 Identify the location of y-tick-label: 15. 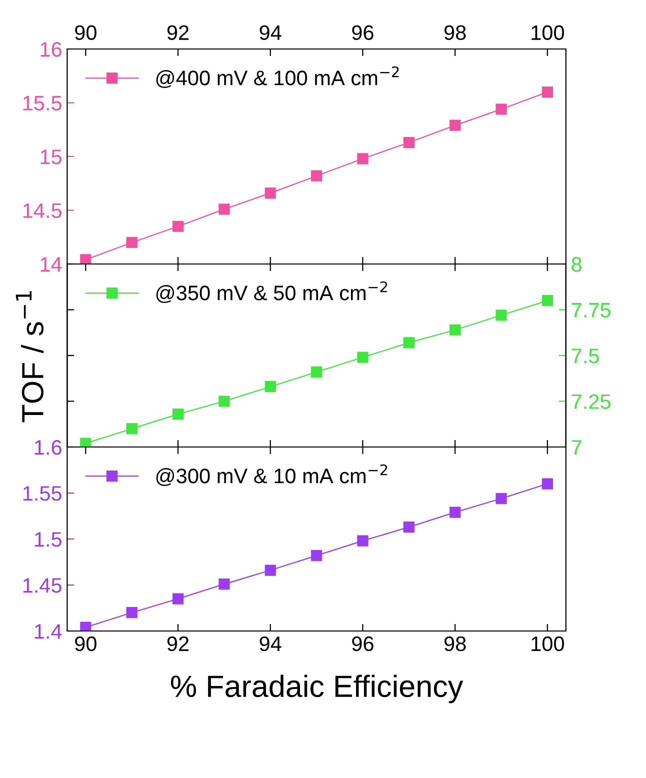
(51, 157).